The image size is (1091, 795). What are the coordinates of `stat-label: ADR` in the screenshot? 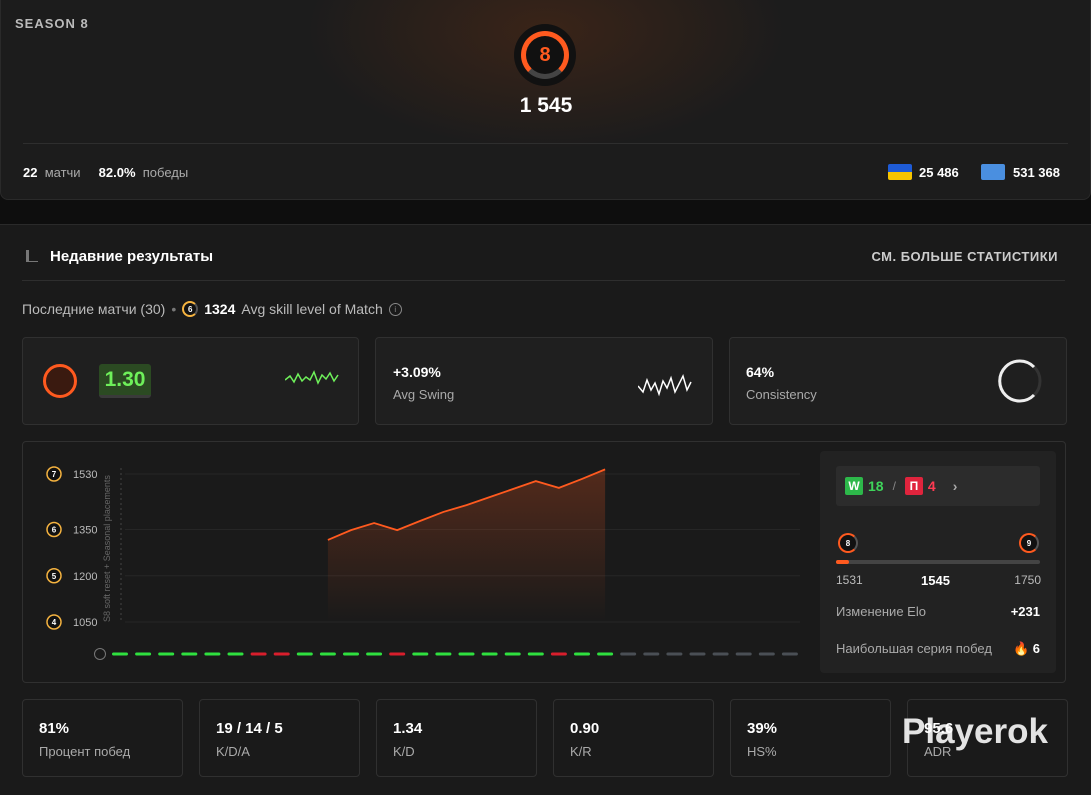 It's located at (938, 751).